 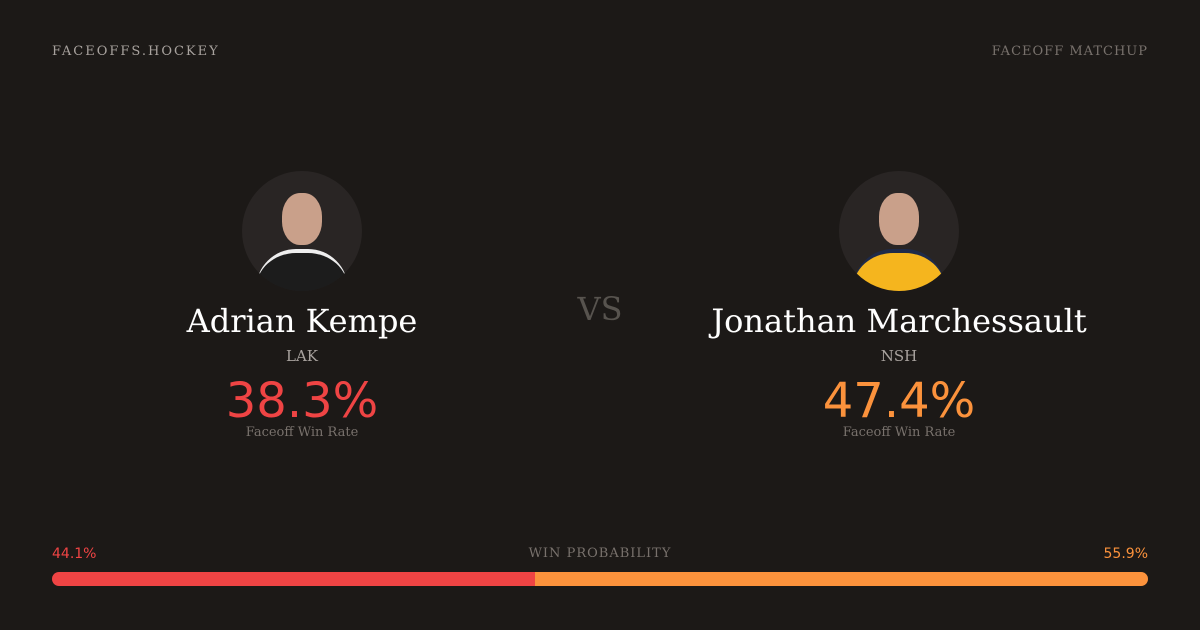 I want to click on page-tag: FACEOFF MATCHUP, so click(x=1069, y=51).